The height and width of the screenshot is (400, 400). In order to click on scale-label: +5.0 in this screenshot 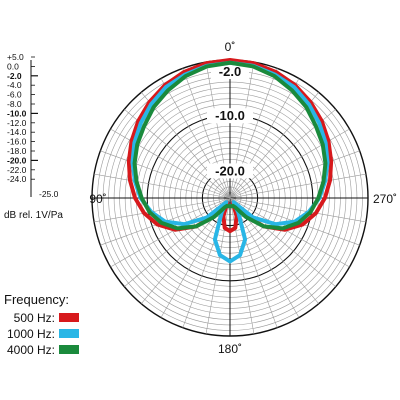, I will do `click(15, 57)`.